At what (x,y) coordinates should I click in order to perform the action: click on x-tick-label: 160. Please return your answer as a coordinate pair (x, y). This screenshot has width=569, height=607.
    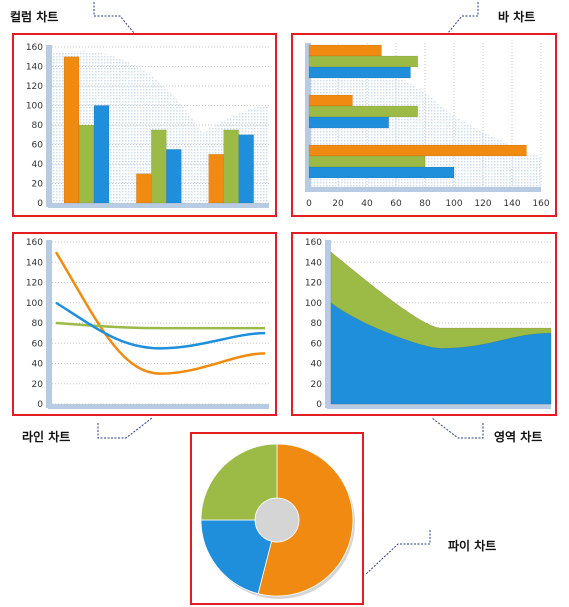
    Looking at the image, I should click on (540, 204).